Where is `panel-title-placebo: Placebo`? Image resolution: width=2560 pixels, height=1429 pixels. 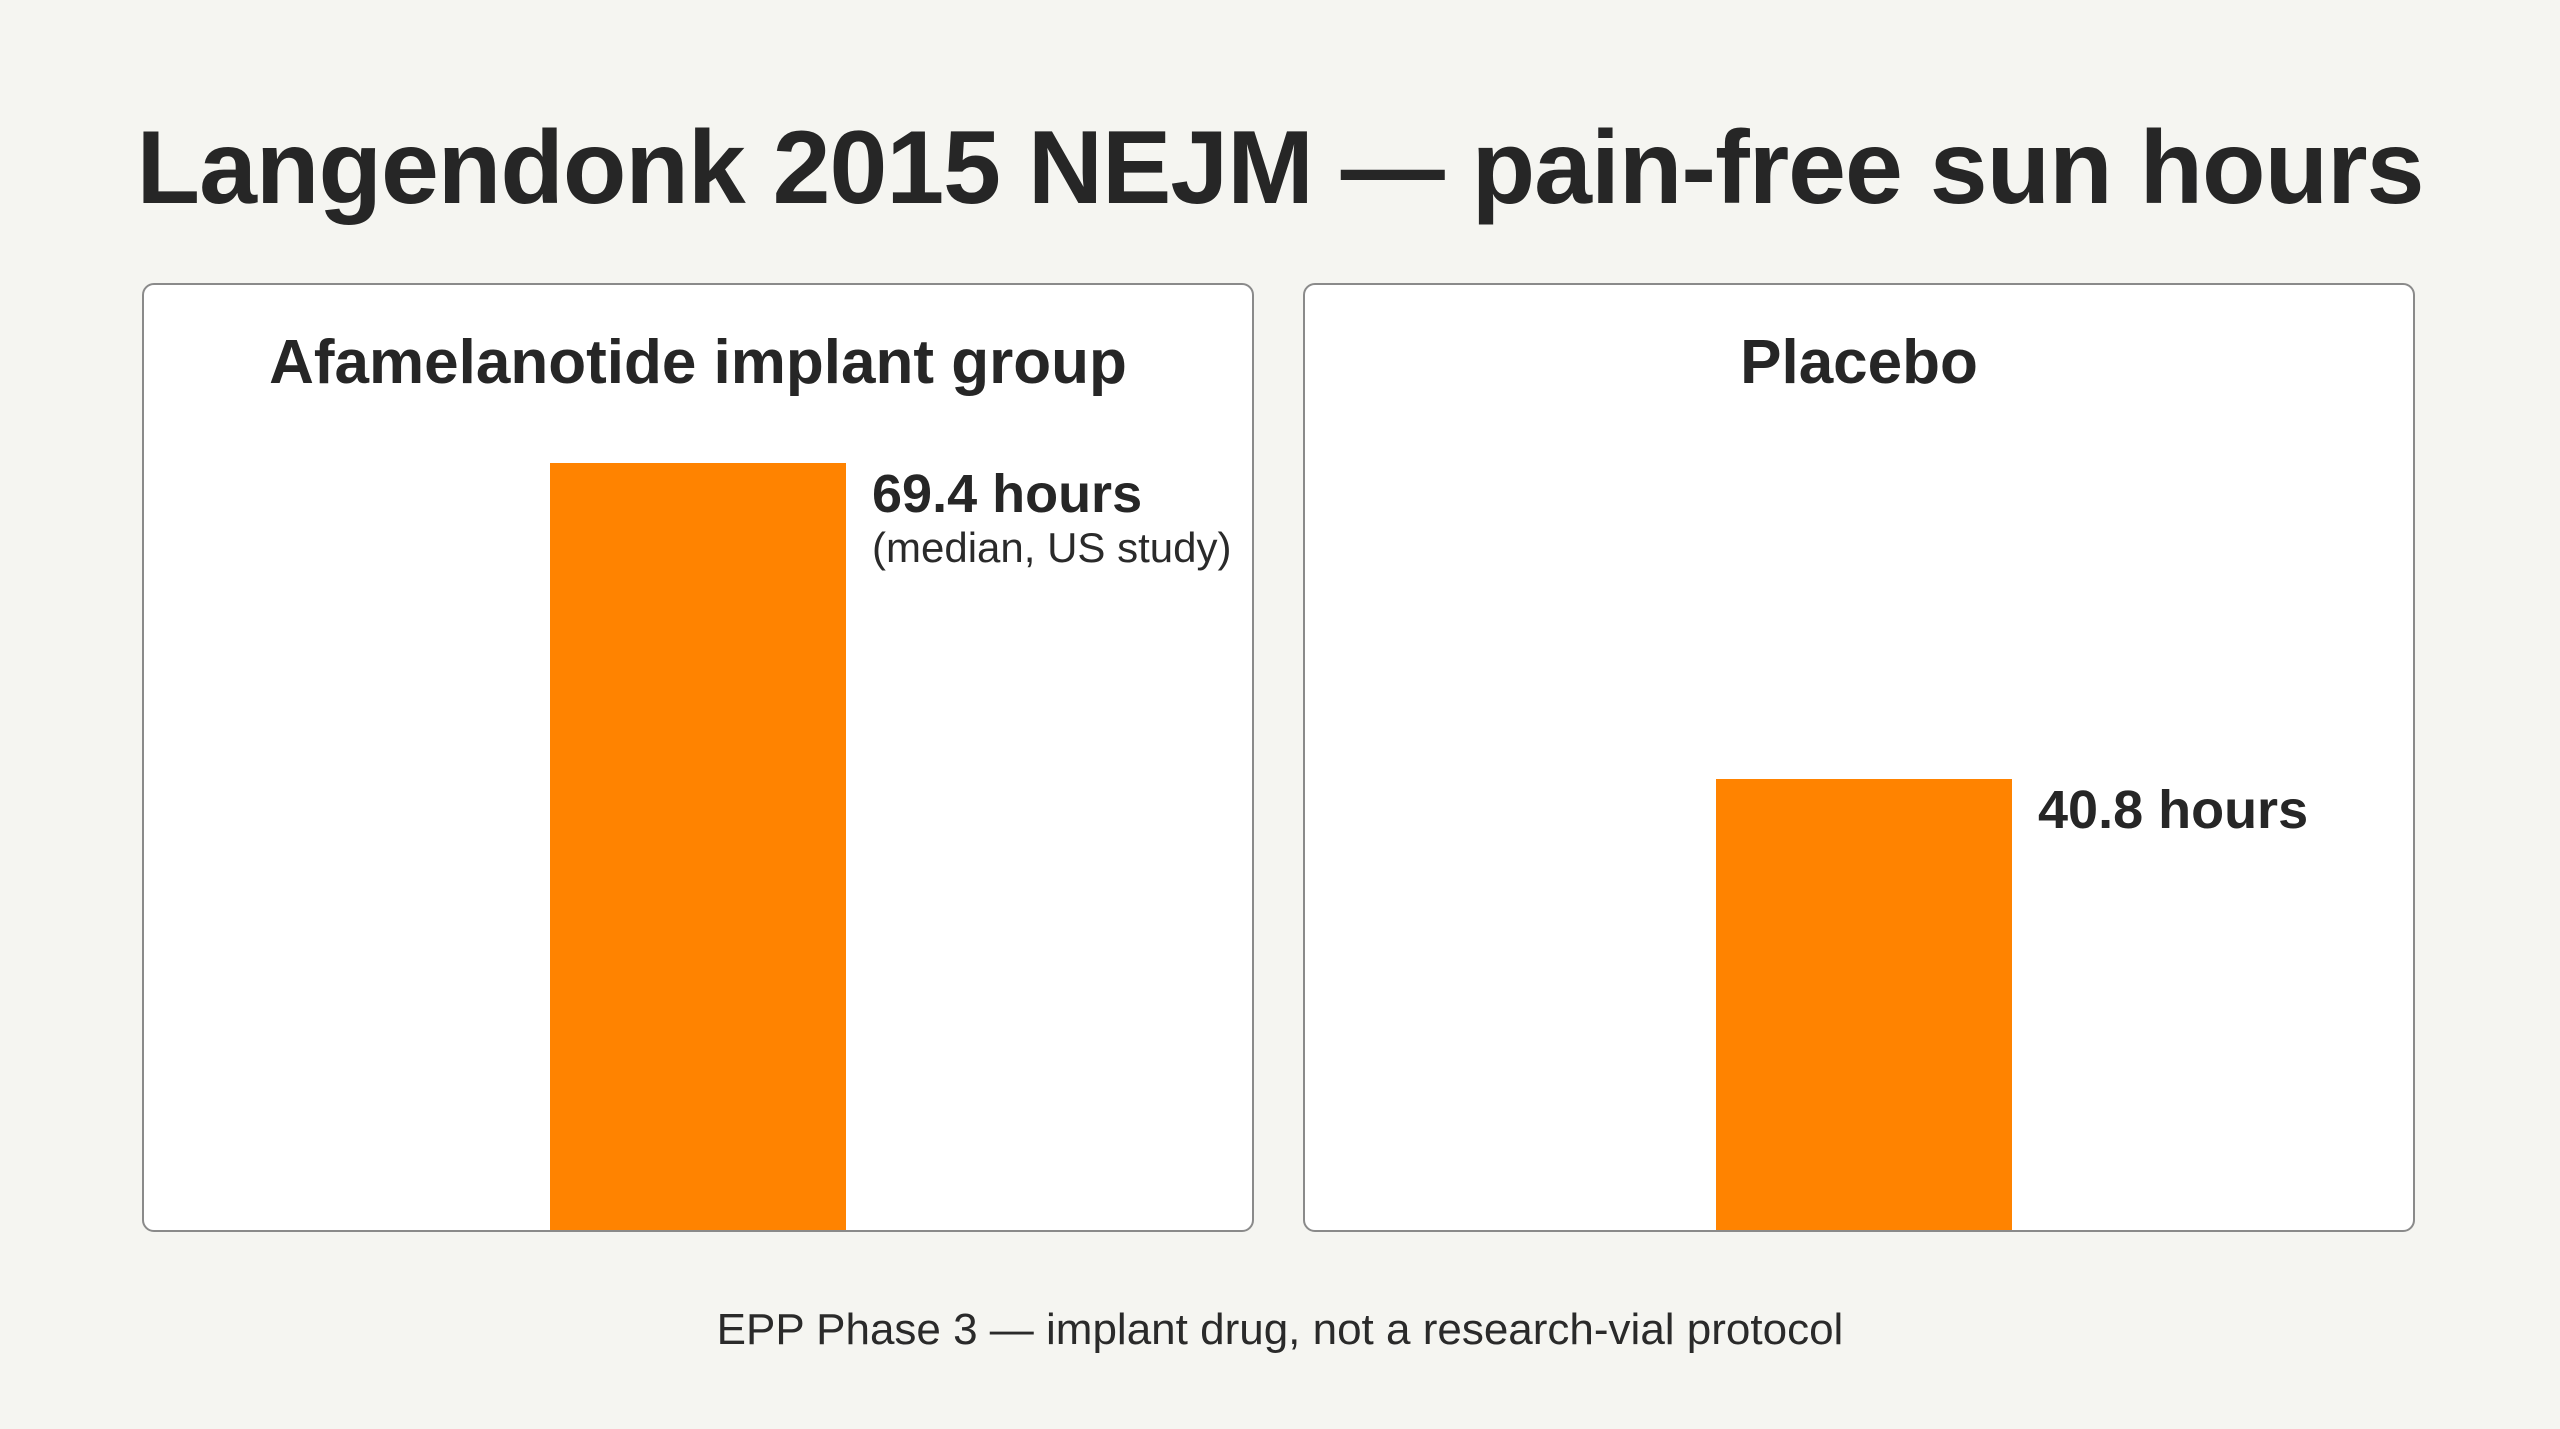
panel-title-placebo: Placebo is located at coordinates (1859, 362).